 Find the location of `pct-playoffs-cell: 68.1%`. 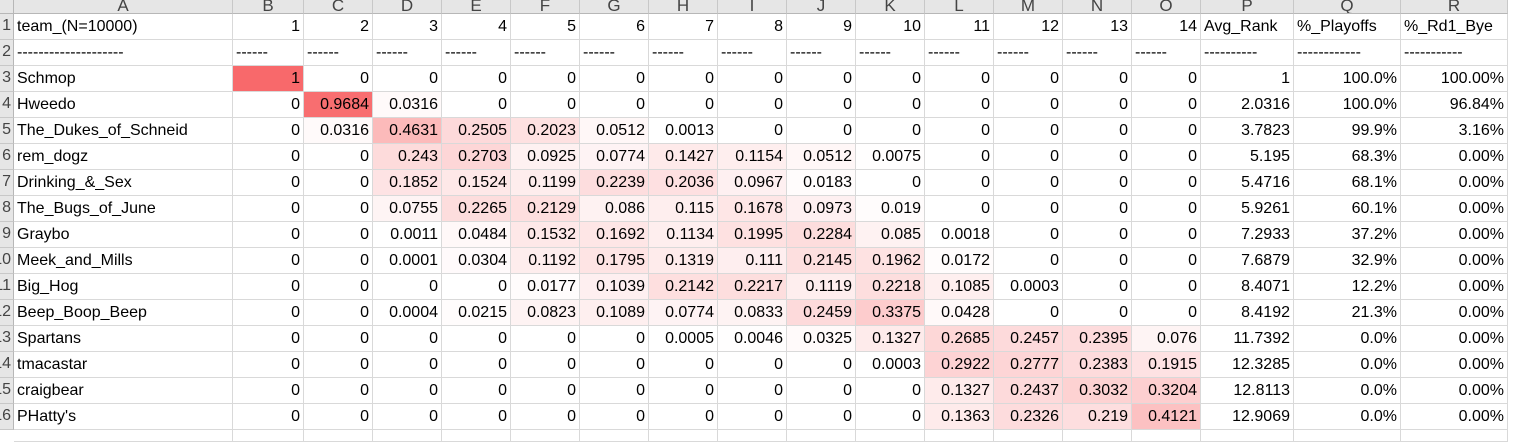

pct-playoffs-cell: 68.1% is located at coordinates (1347, 183).